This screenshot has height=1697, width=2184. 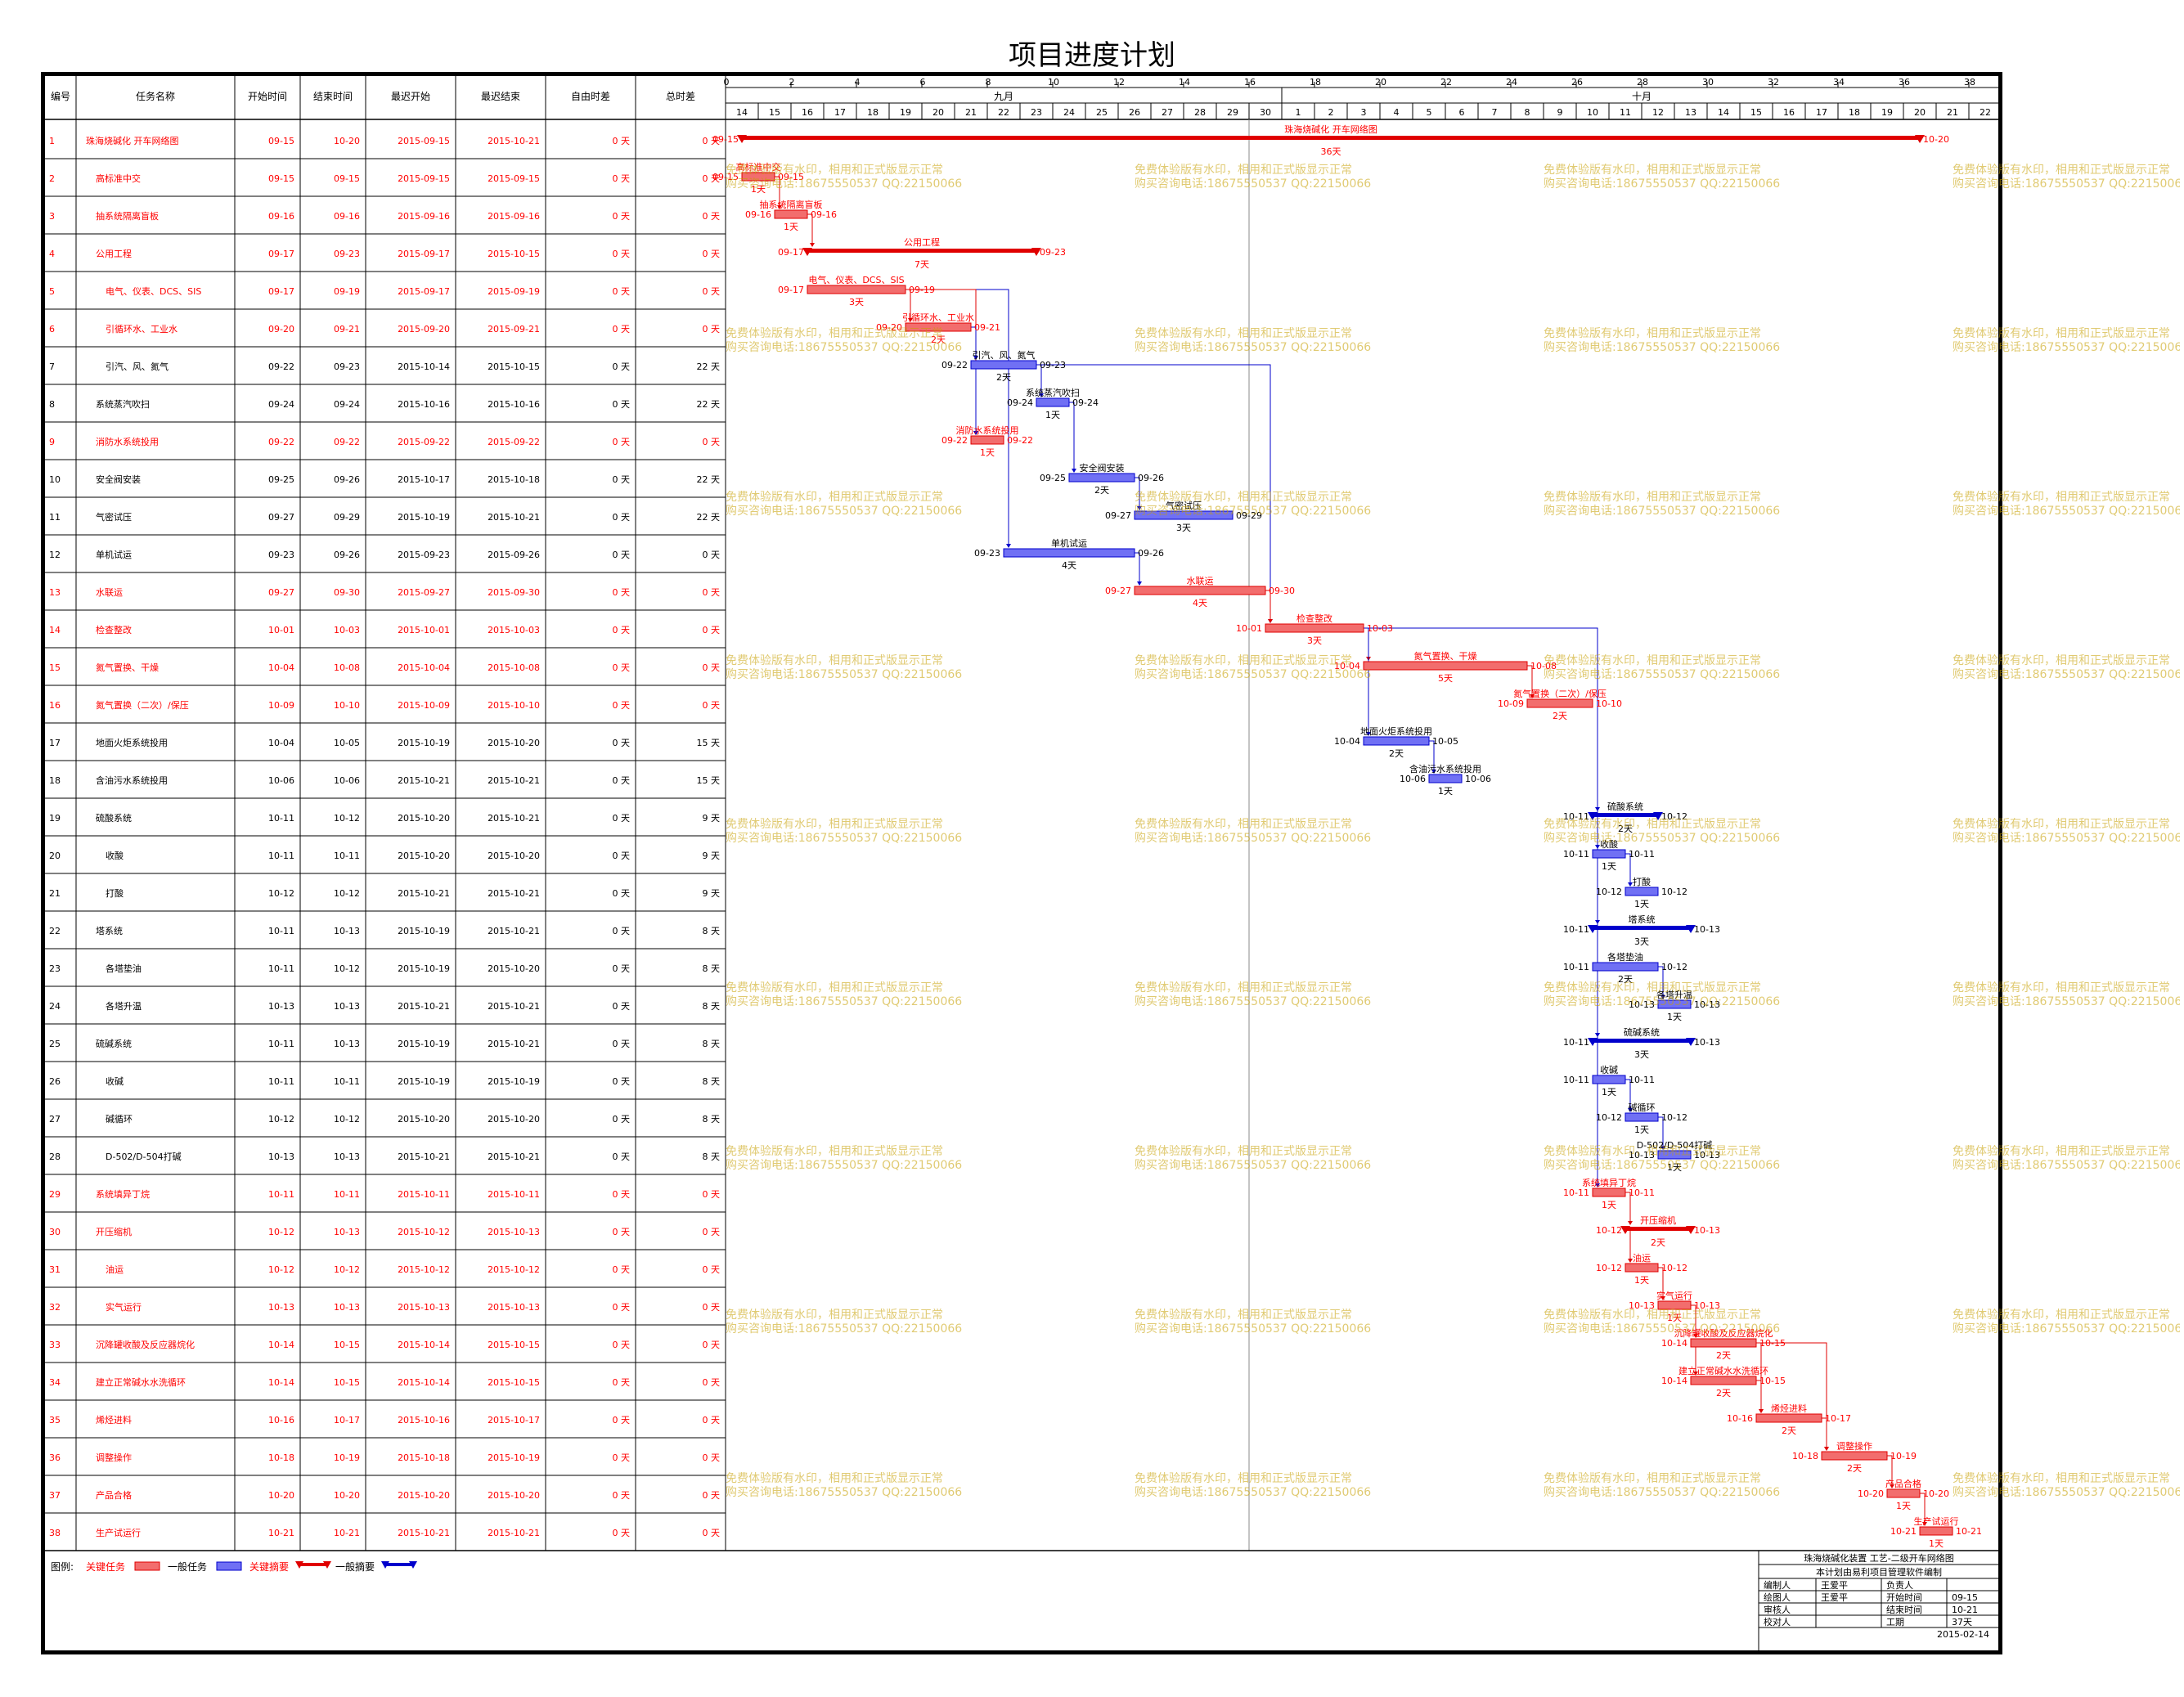 I want to click on row-late-start: 2015-10-20, so click(x=424, y=1495).